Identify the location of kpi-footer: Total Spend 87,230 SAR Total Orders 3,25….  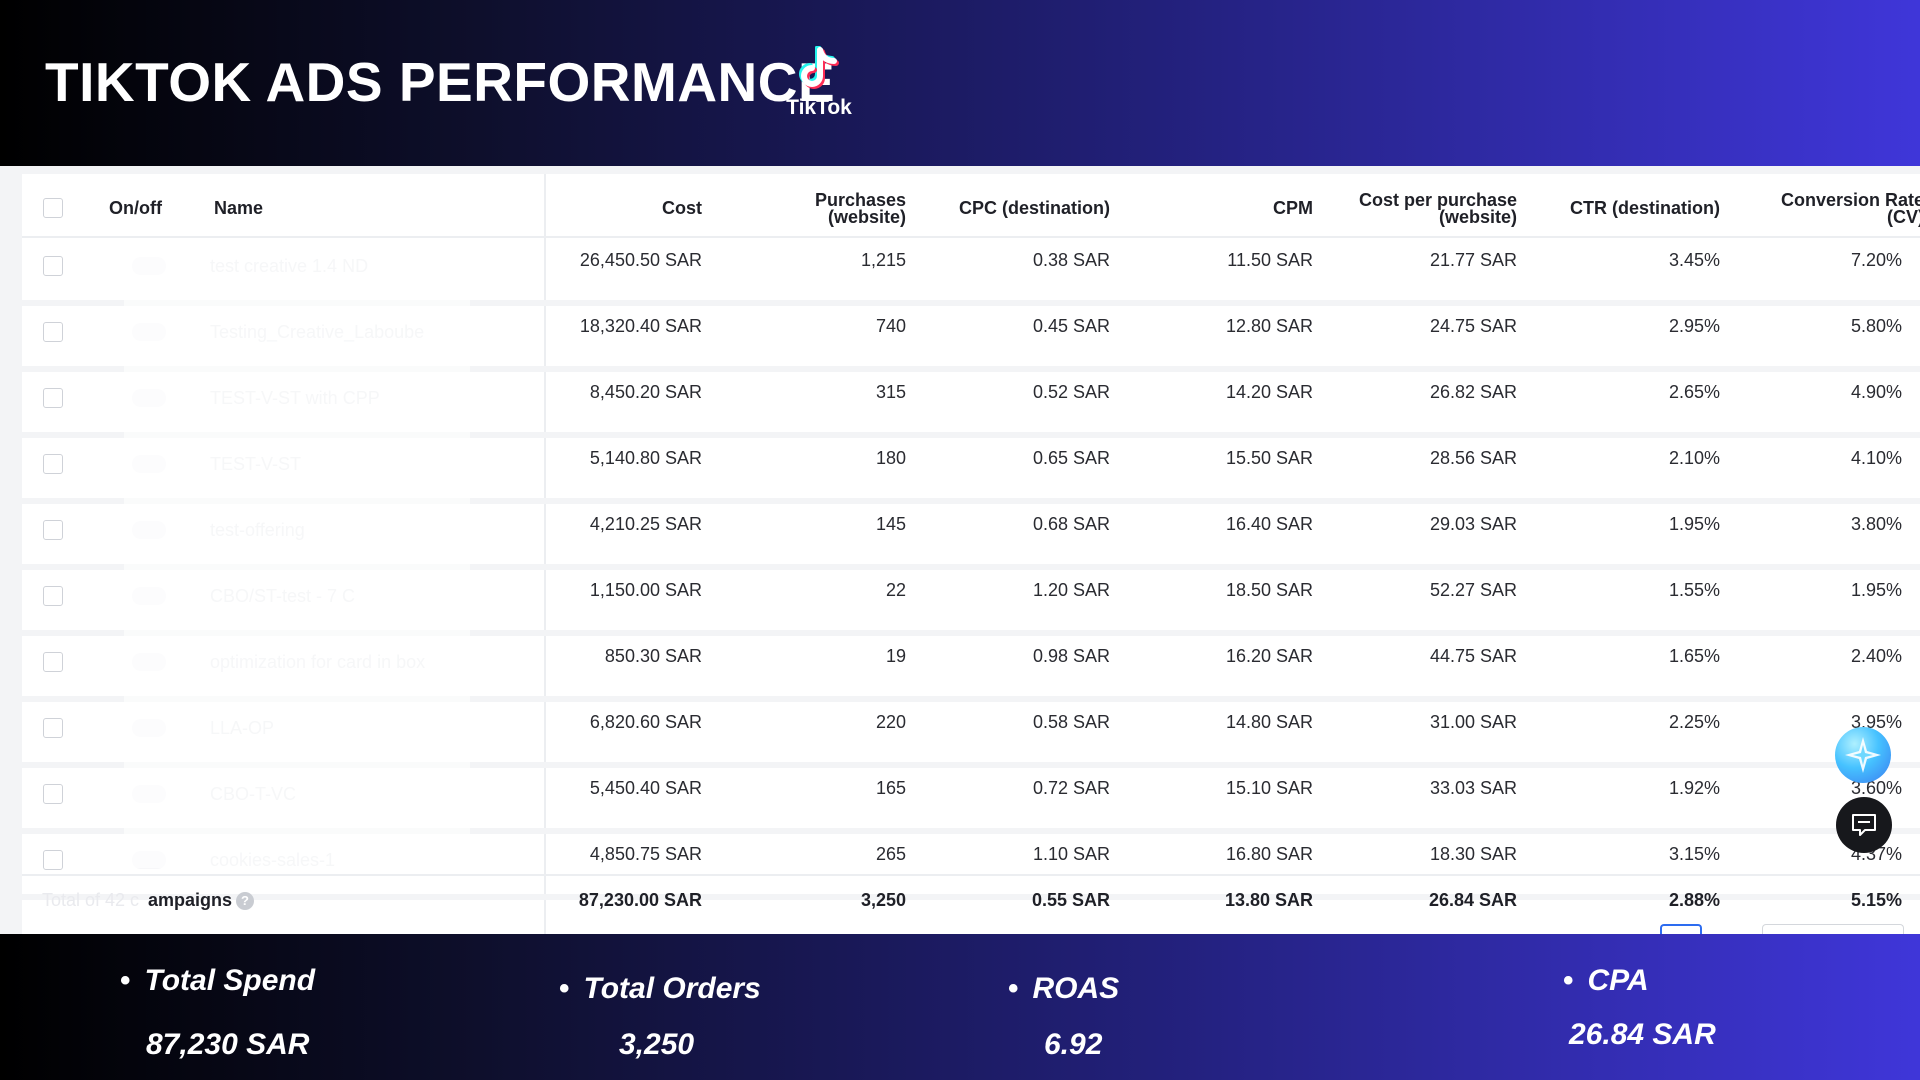
(960, 1007).